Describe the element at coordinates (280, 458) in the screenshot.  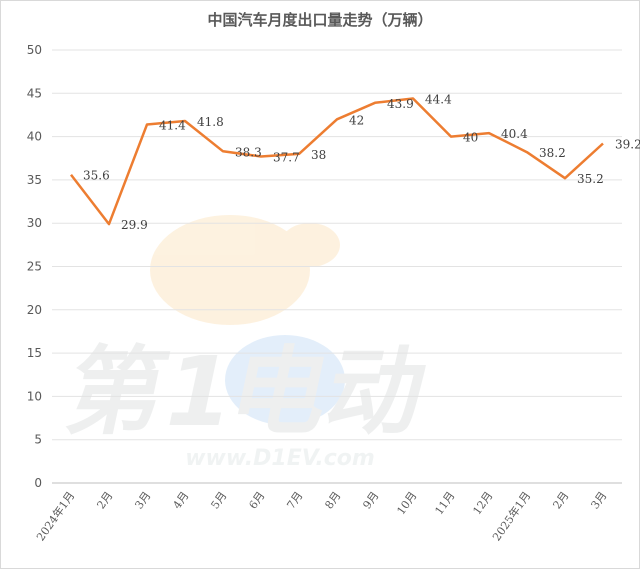
I see `watermark-url-text: www.D1EV.com` at that location.